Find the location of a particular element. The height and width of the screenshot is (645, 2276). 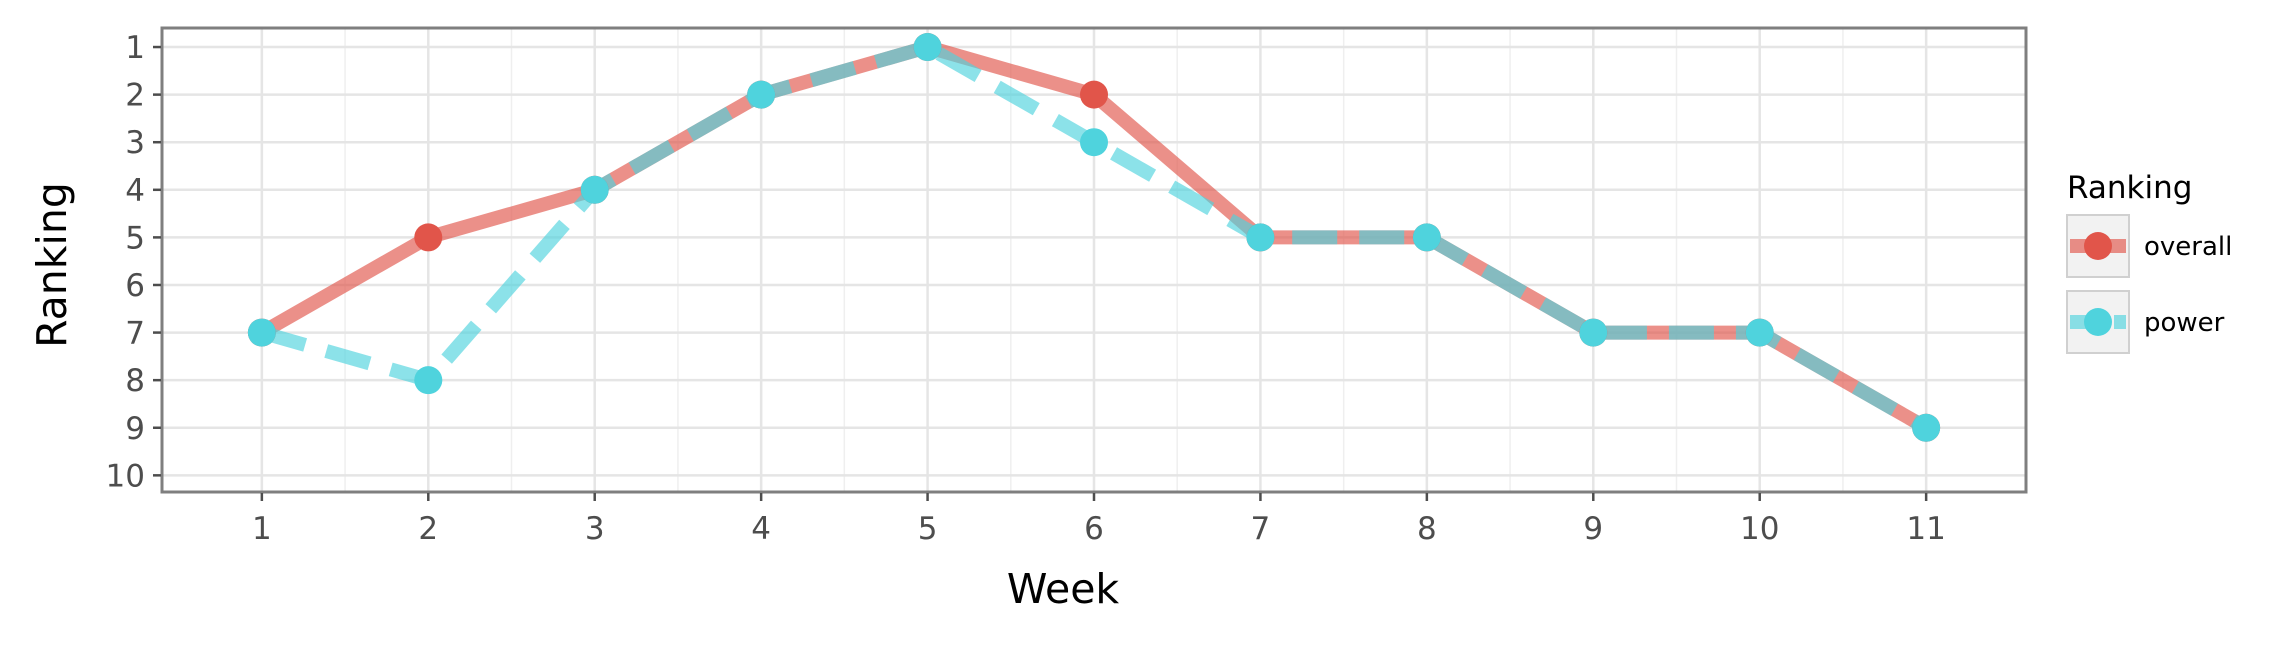

x-tick-label: 1 is located at coordinates (262, 529).